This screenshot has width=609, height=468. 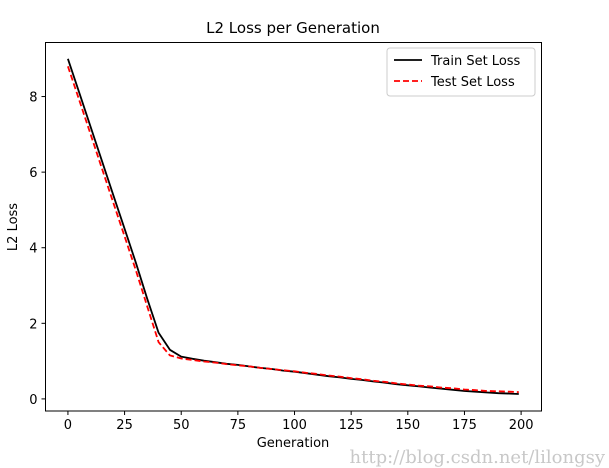 What do you see at coordinates (472, 82) in the screenshot?
I see `legend-label-test: Test Set Loss` at bounding box center [472, 82].